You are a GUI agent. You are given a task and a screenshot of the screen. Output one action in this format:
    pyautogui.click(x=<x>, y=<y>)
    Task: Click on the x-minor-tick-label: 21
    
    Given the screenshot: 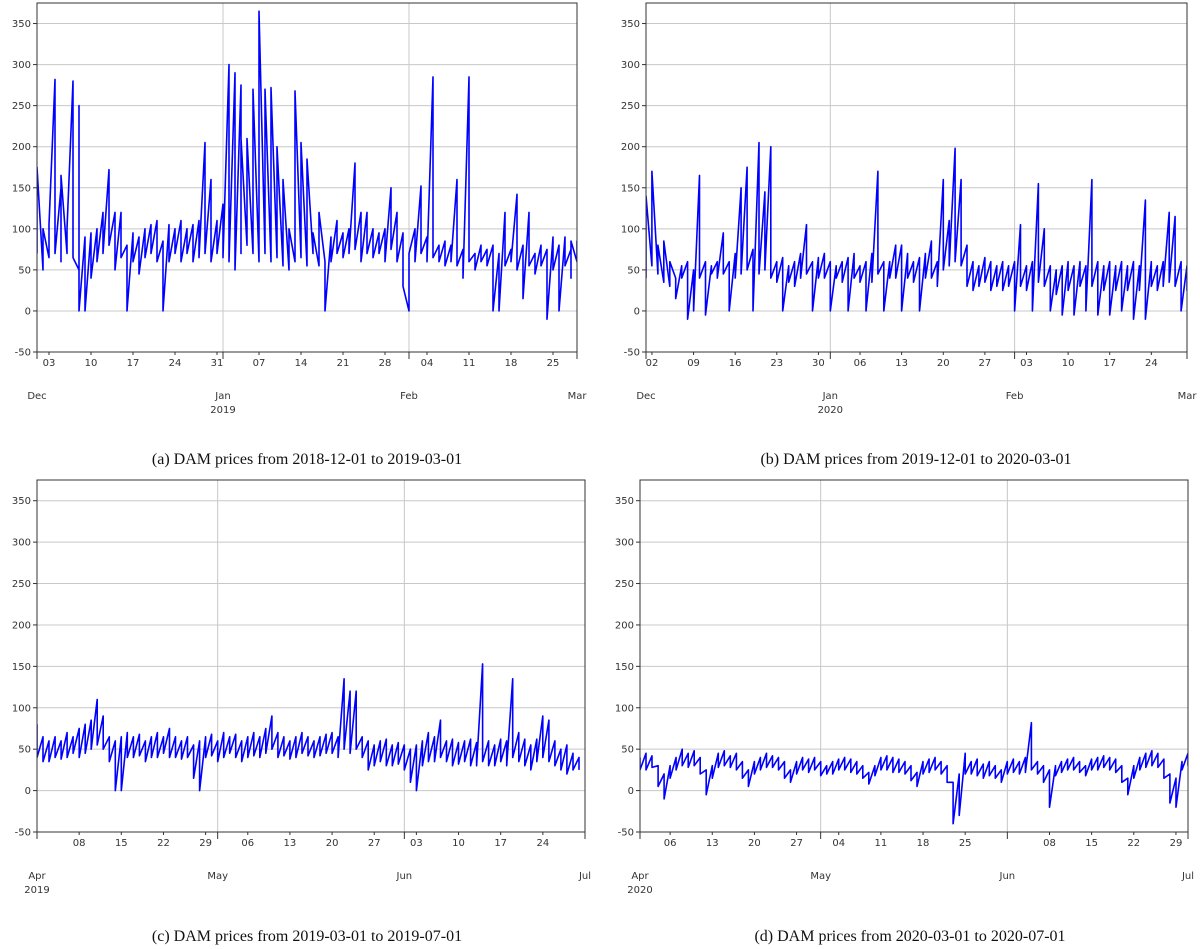 What is the action you would take?
    pyautogui.click(x=343, y=363)
    